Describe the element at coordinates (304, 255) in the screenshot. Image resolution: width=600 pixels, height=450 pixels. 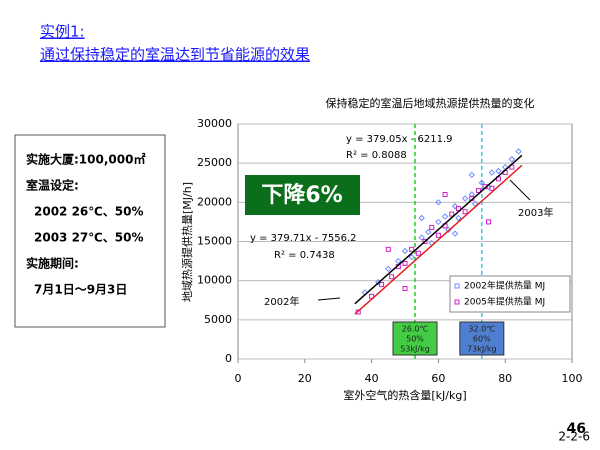
I see `r-squared: R² = 0.7438` at that location.